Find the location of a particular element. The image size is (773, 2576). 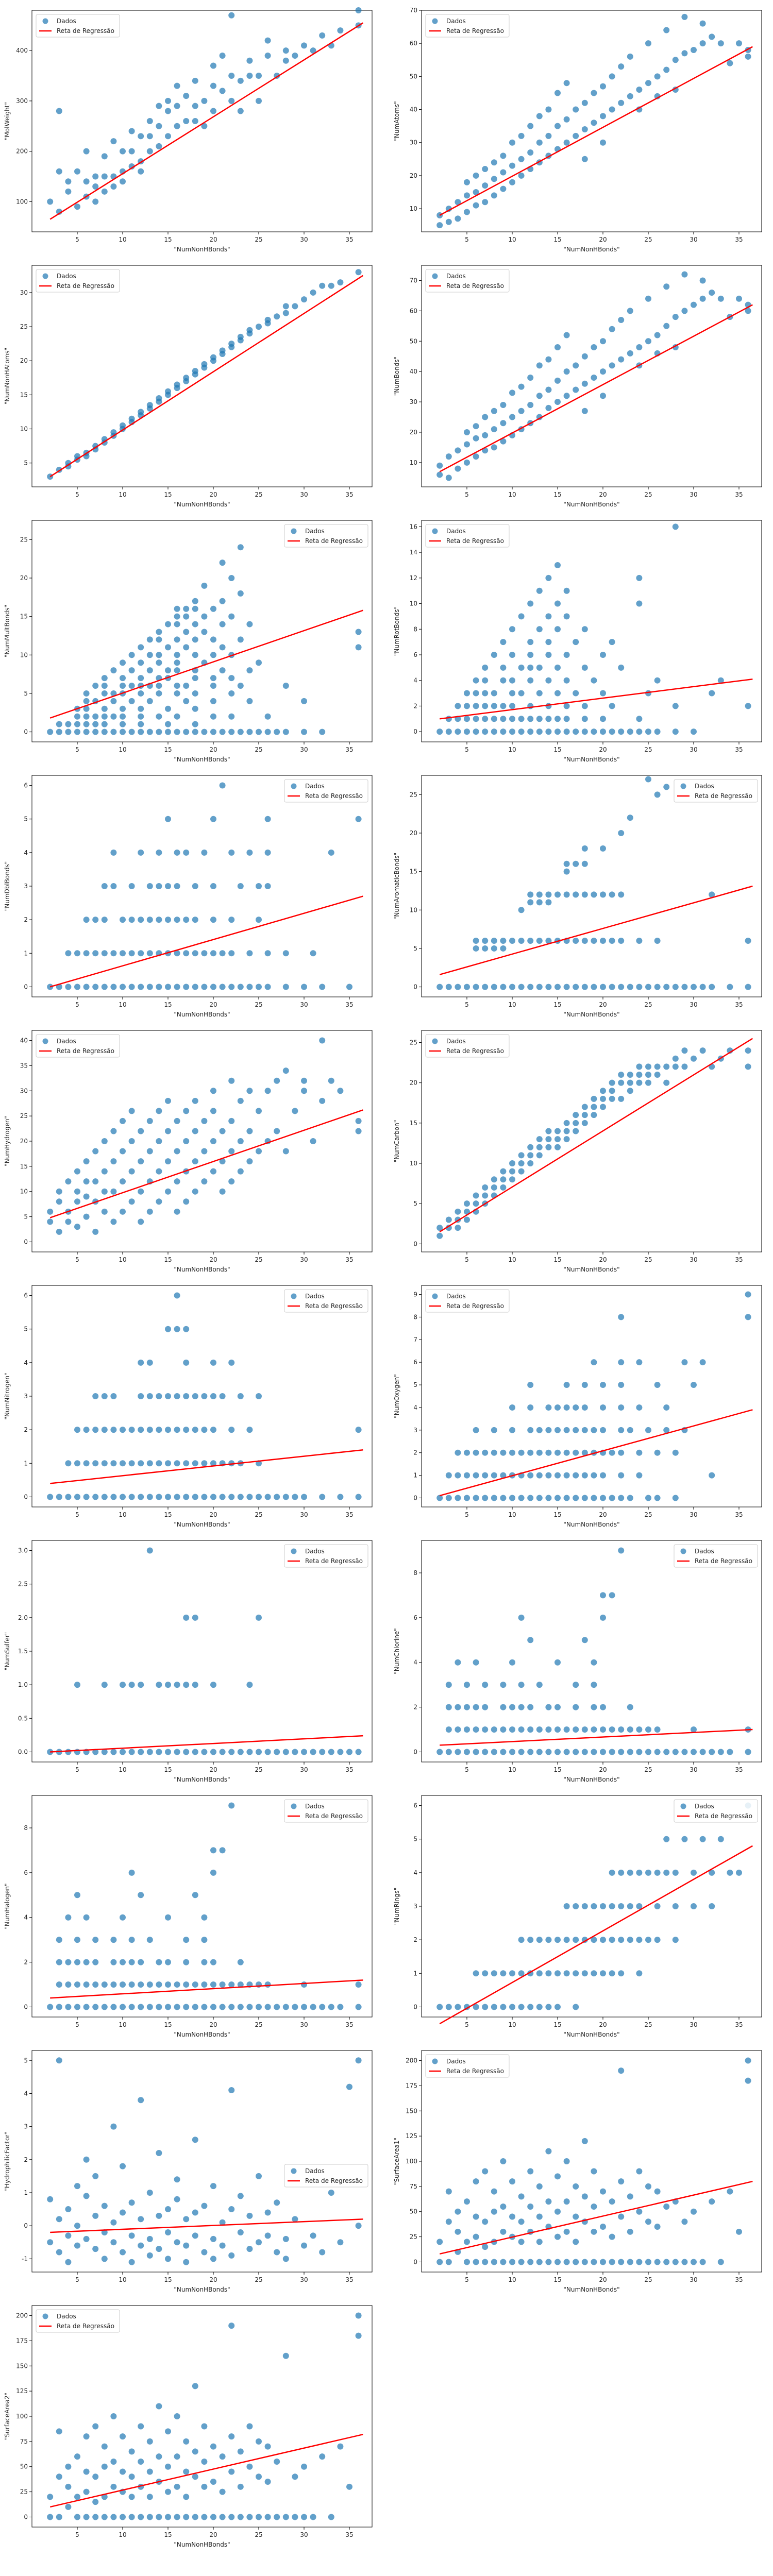

y-tick-label: 125 is located at coordinates (411, 2136).